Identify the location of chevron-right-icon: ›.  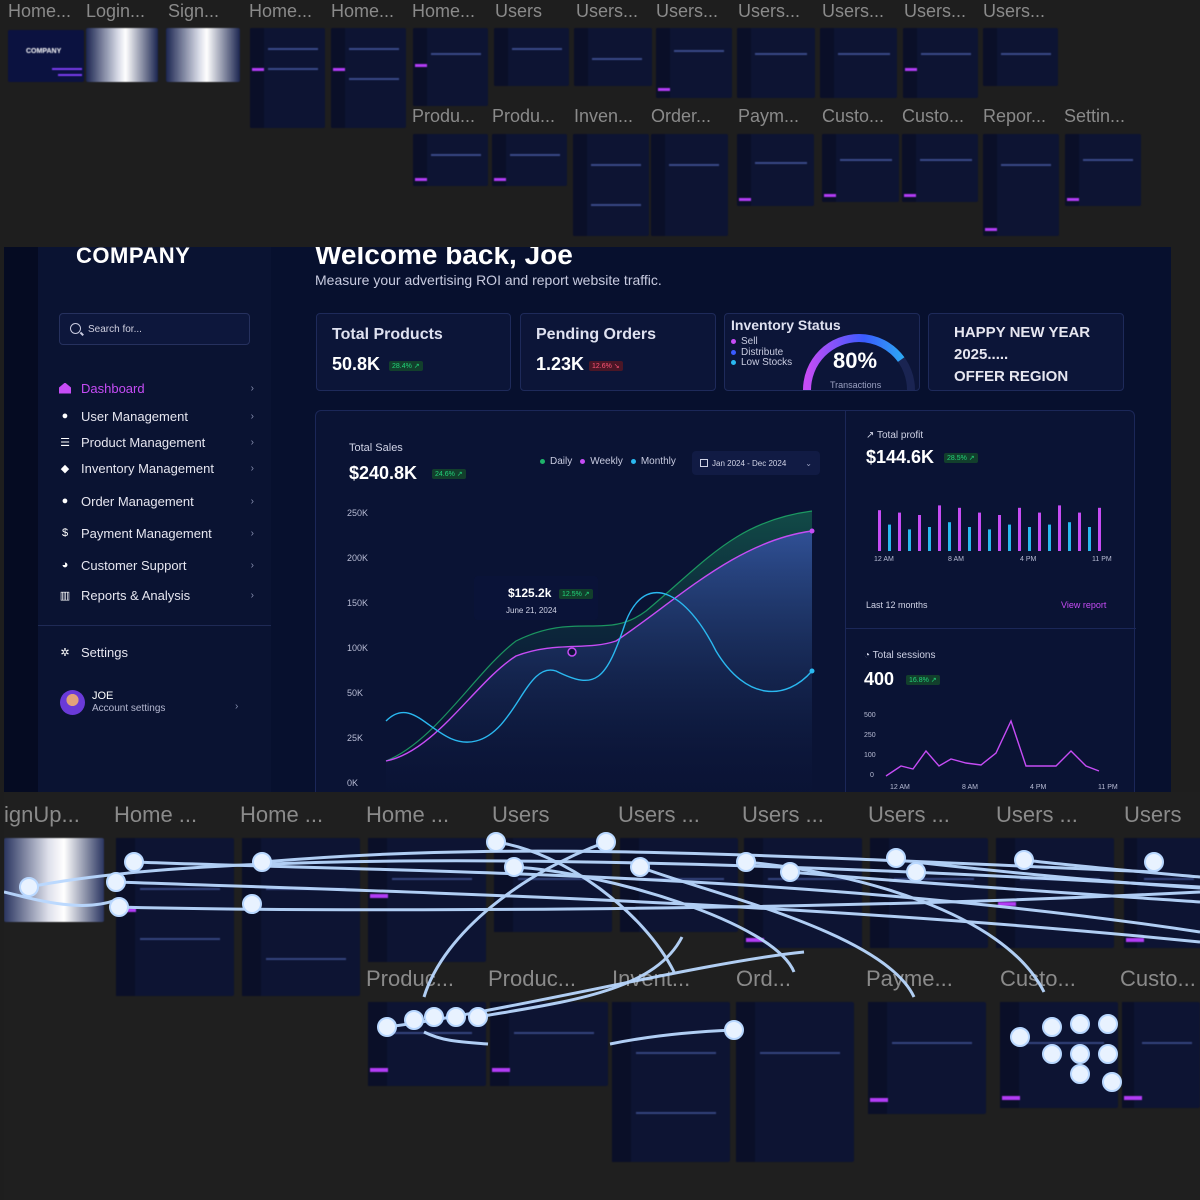
(237, 706).